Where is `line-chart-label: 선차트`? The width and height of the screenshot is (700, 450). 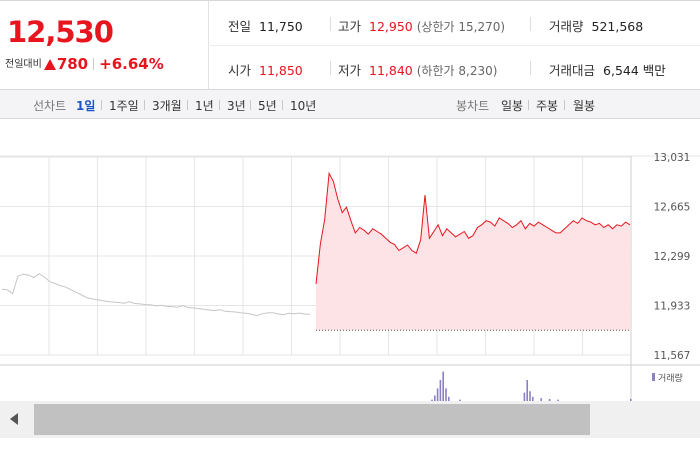
line-chart-label: 선차트 is located at coordinates (50, 106).